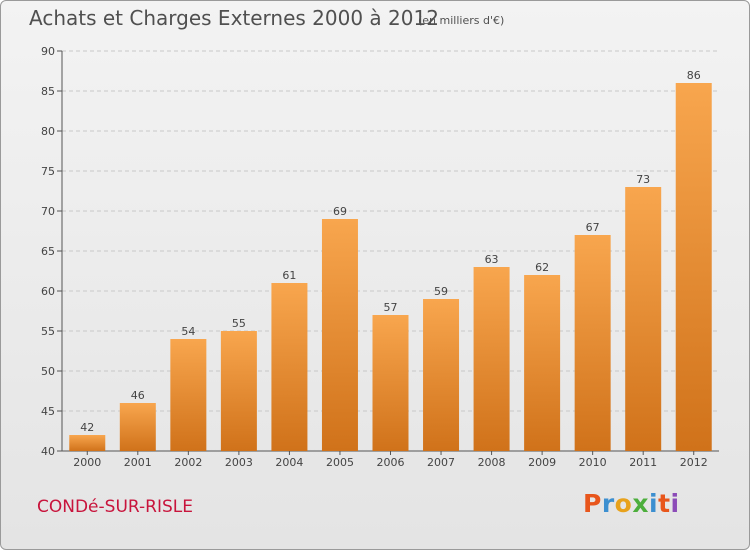  Describe the element at coordinates (593, 227) in the screenshot. I see `bar-value-label: 67` at that location.